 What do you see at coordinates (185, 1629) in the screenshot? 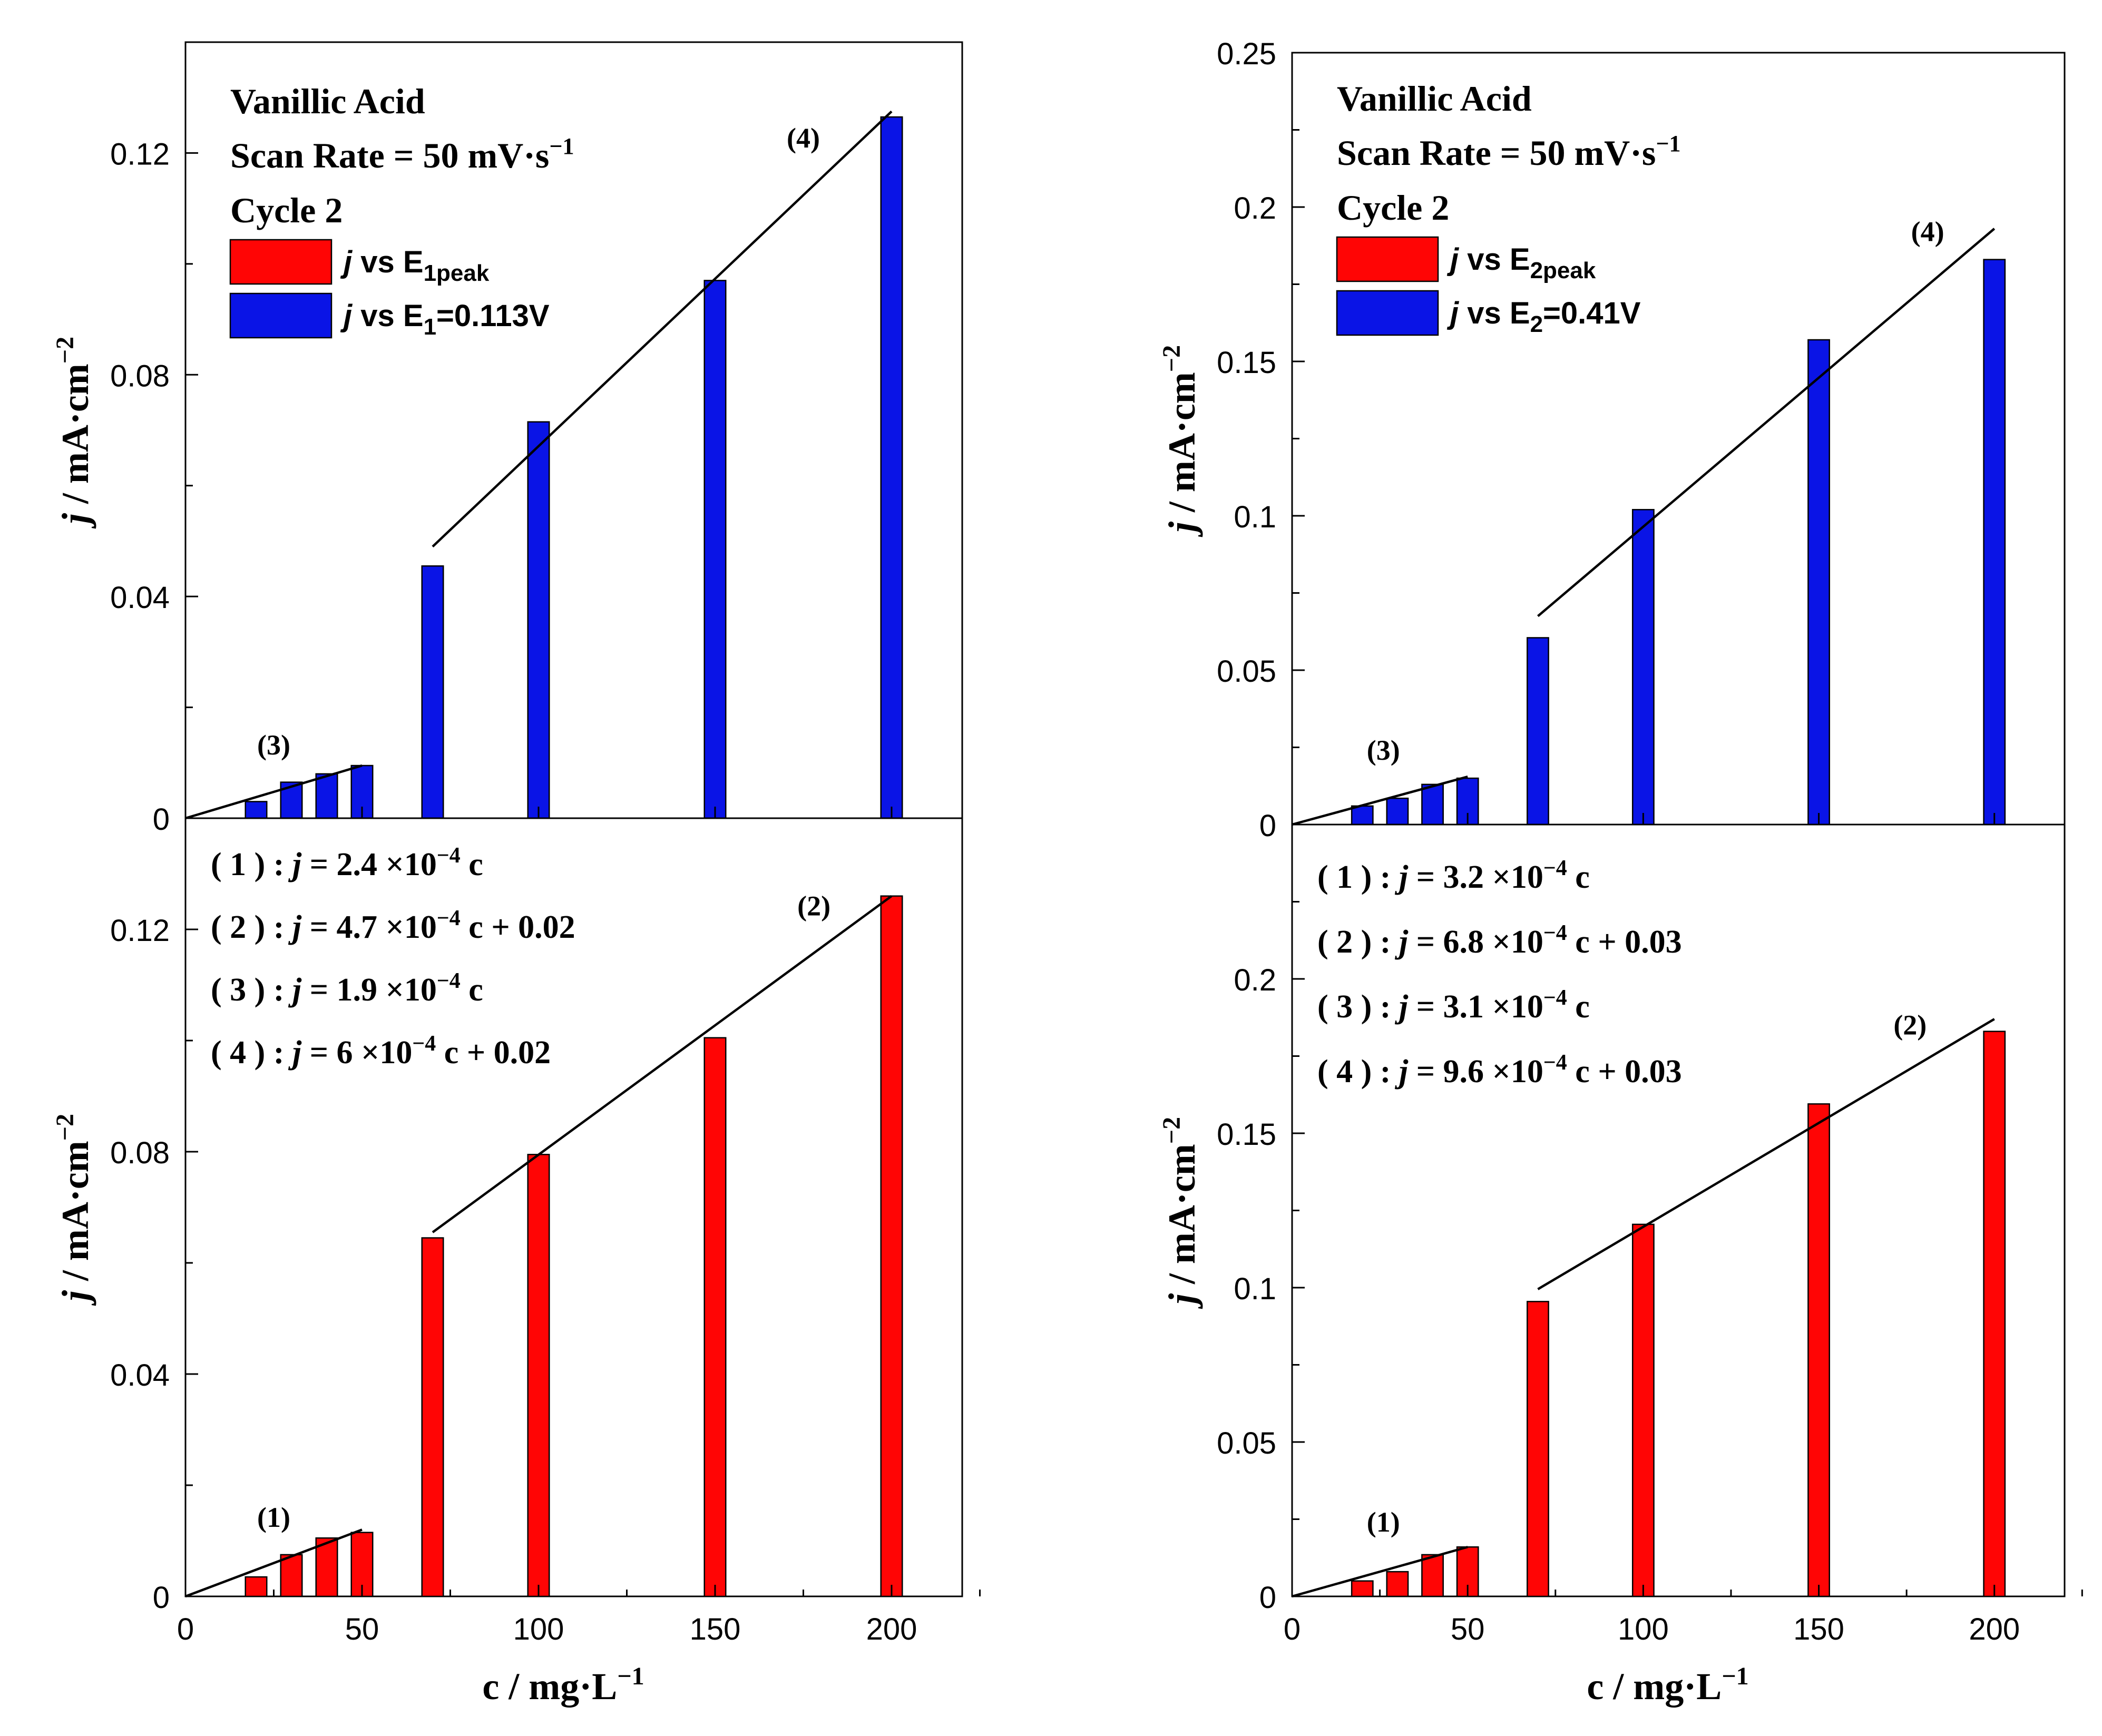
I see `x-tick-label: 0` at bounding box center [185, 1629].